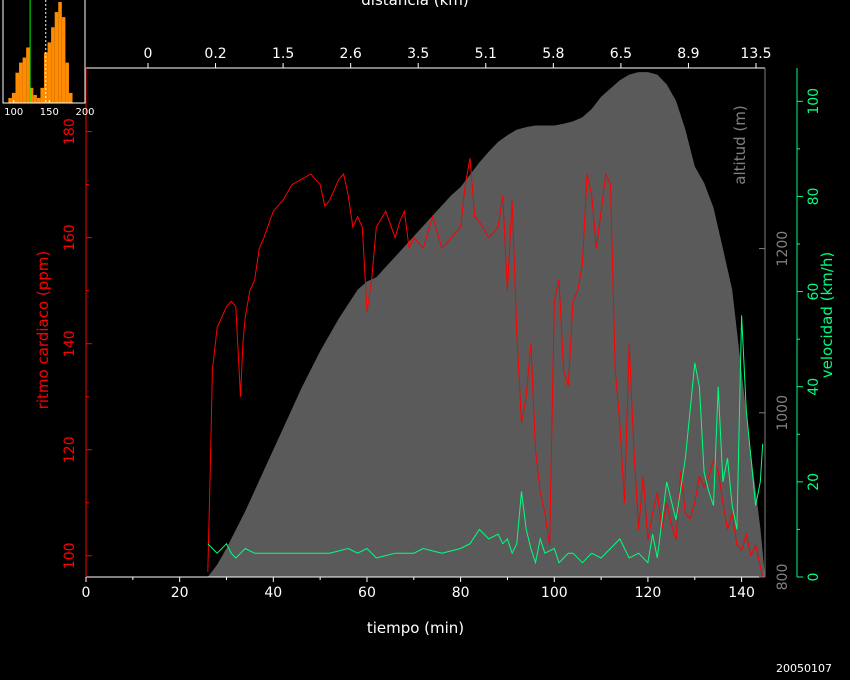 This screenshot has height=680, width=850. What do you see at coordinates (755, 54) in the screenshot?
I see `x-top-tick-label: 13.5` at bounding box center [755, 54].